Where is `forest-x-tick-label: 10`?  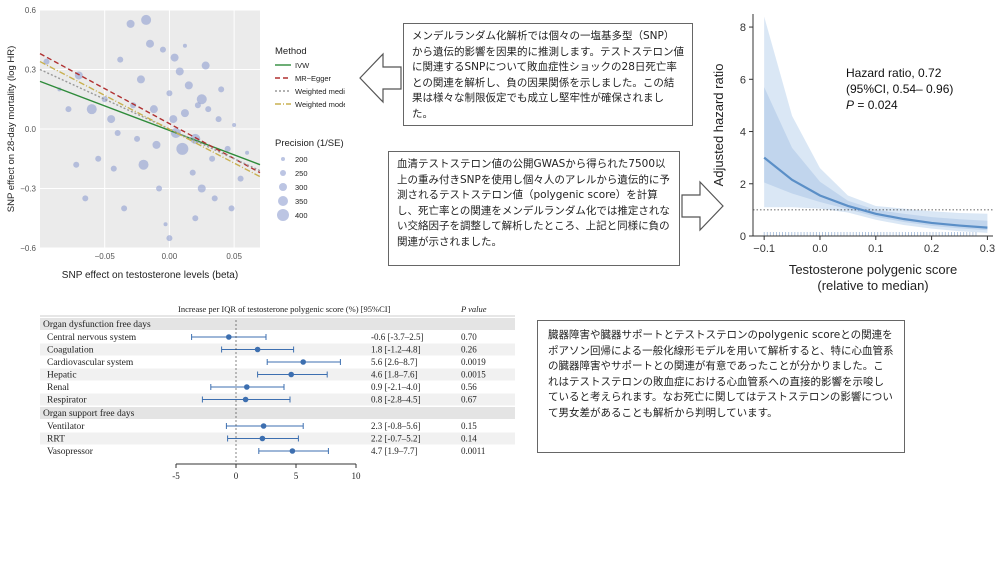 forest-x-tick-label: 10 is located at coordinates (357, 476).